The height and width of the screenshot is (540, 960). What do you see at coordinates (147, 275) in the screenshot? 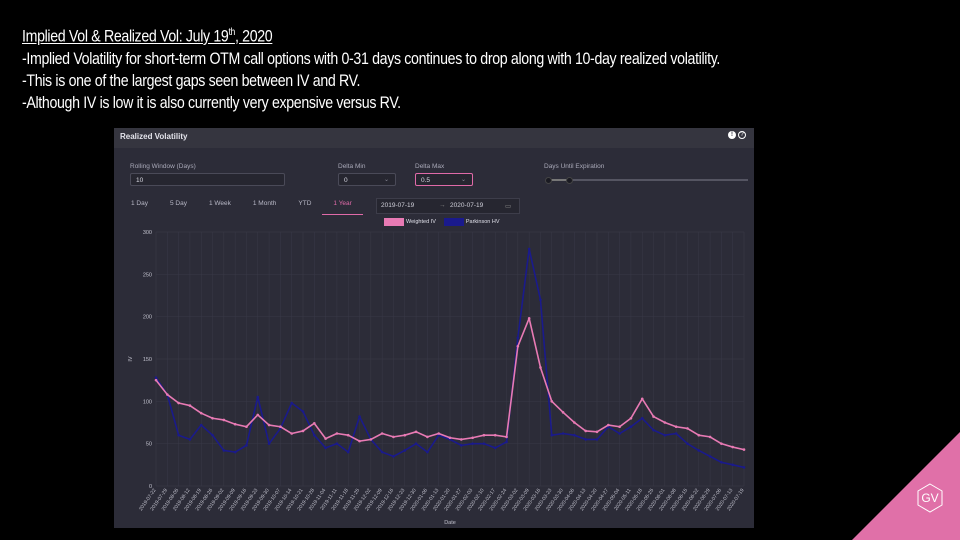
I see `y-tick-label: 250` at bounding box center [147, 275].